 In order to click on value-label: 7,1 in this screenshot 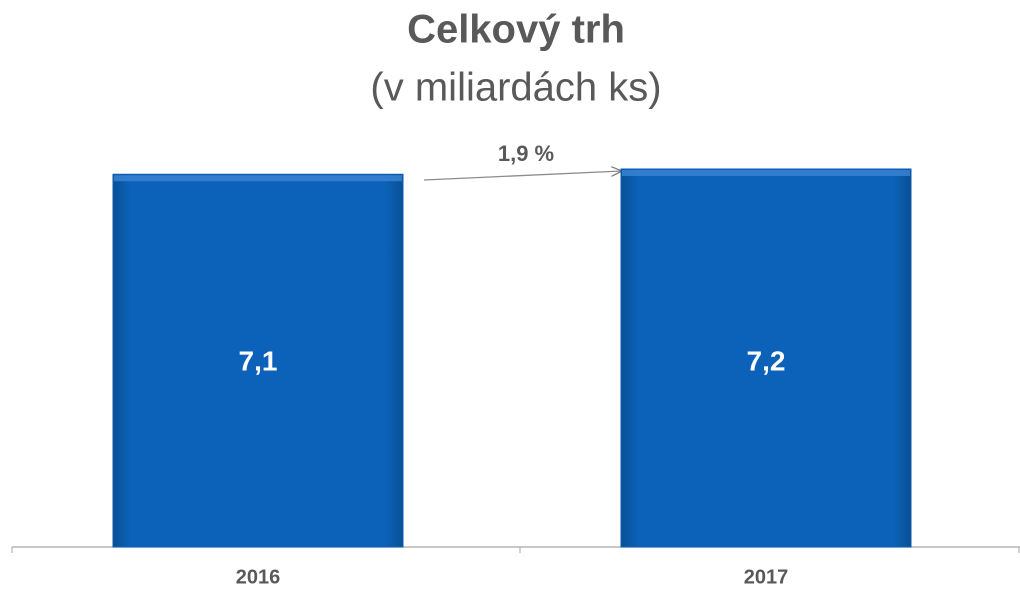, I will do `click(258, 360)`.